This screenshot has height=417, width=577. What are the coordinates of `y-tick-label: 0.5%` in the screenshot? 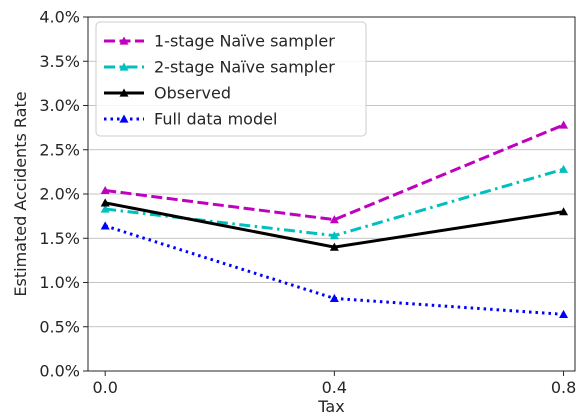 It's located at (59, 326).